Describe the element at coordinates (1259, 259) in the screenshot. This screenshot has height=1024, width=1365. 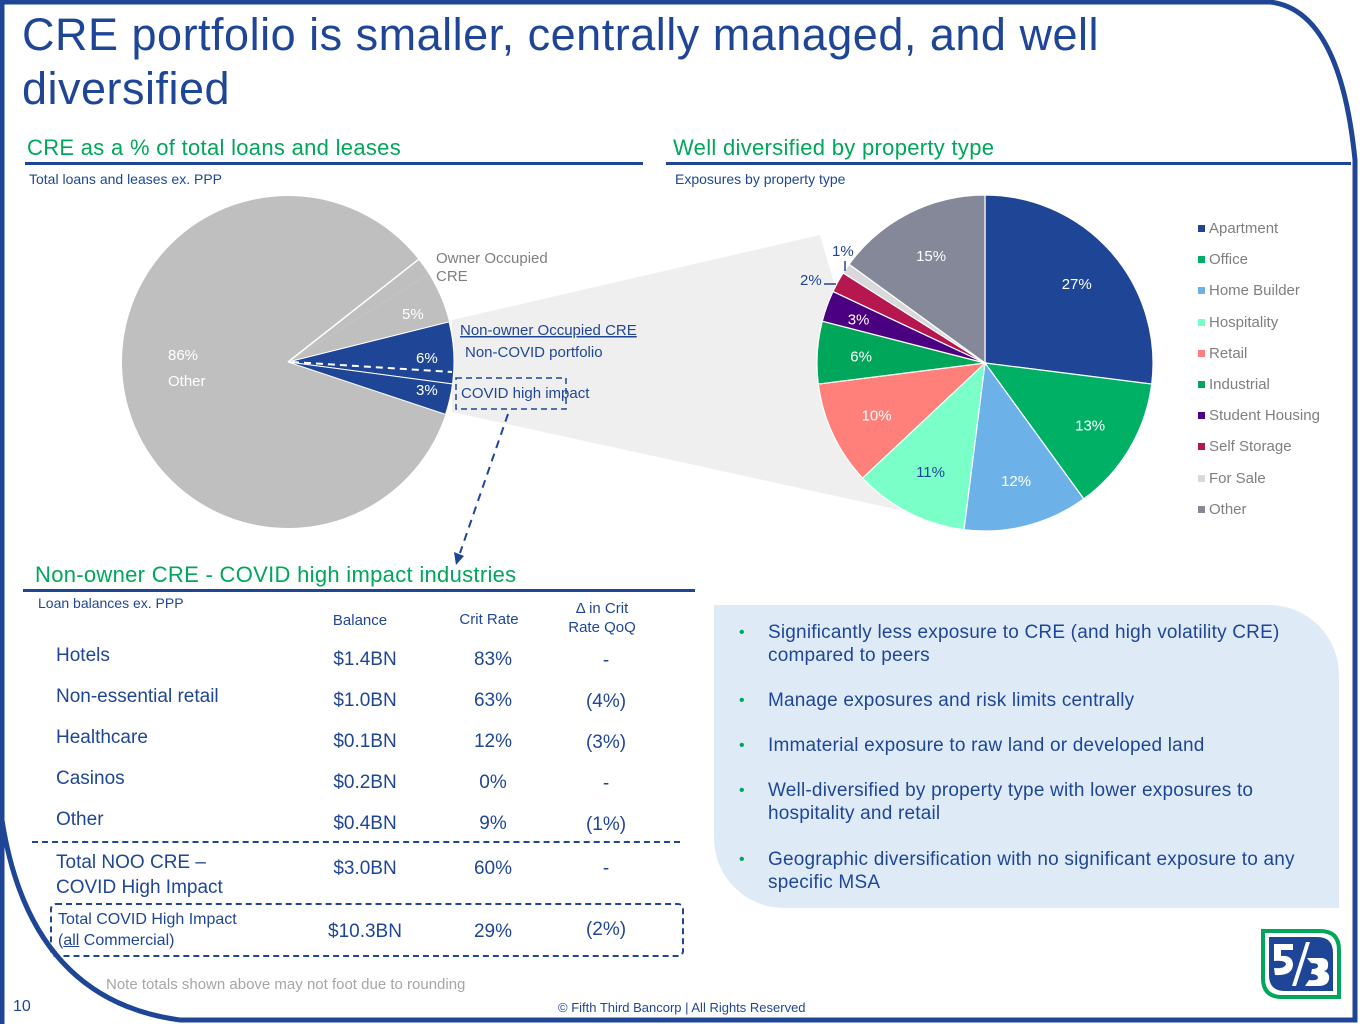
I see `legend-item-office: Office` at that location.